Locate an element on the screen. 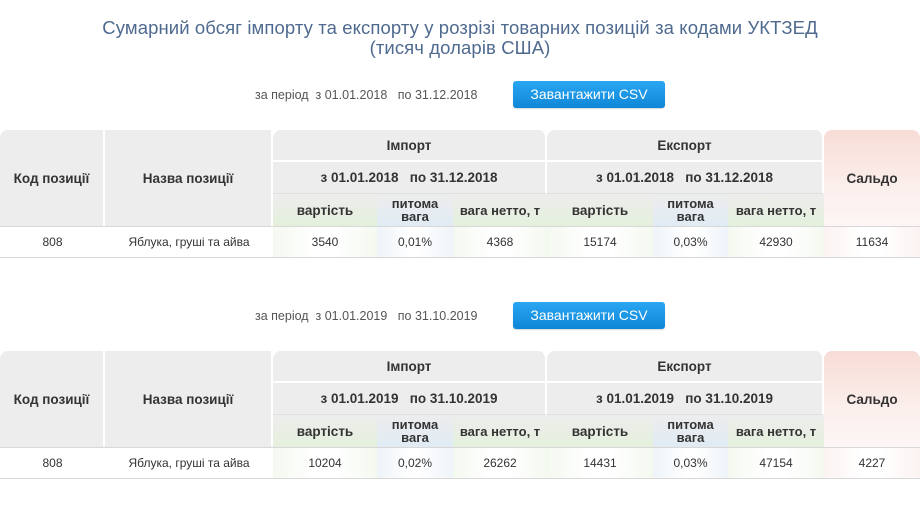 This screenshot has width=923, height=514. period-text-1: за період з 01.01.2018 по 31.12.2018 is located at coordinates (366, 95).